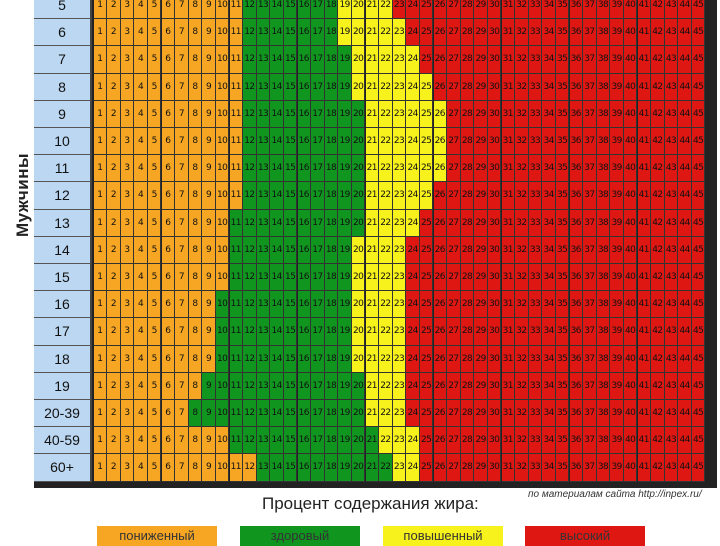 This screenshot has width=720, height=546. Describe the element at coordinates (263, 386) in the screenshot. I see `grid-cell: 13` at that location.